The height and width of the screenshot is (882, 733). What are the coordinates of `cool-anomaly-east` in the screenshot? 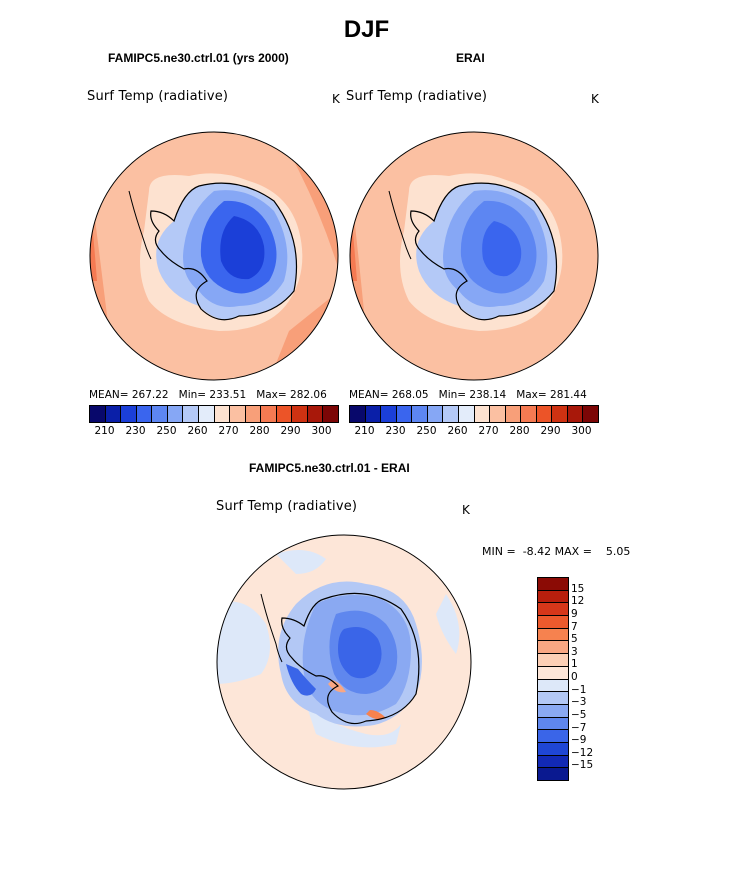 It's located at (448, 624).